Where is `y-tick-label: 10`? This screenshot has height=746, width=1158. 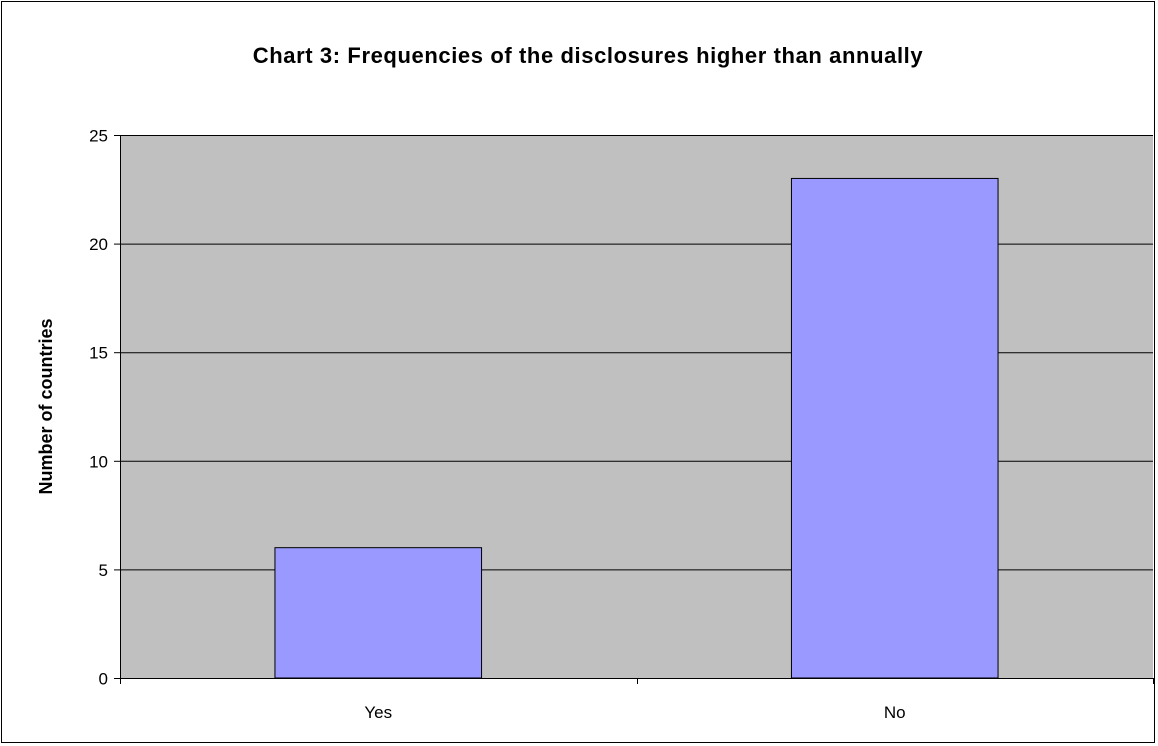 y-tick-label: 10 is located at coordinates (98, 461).